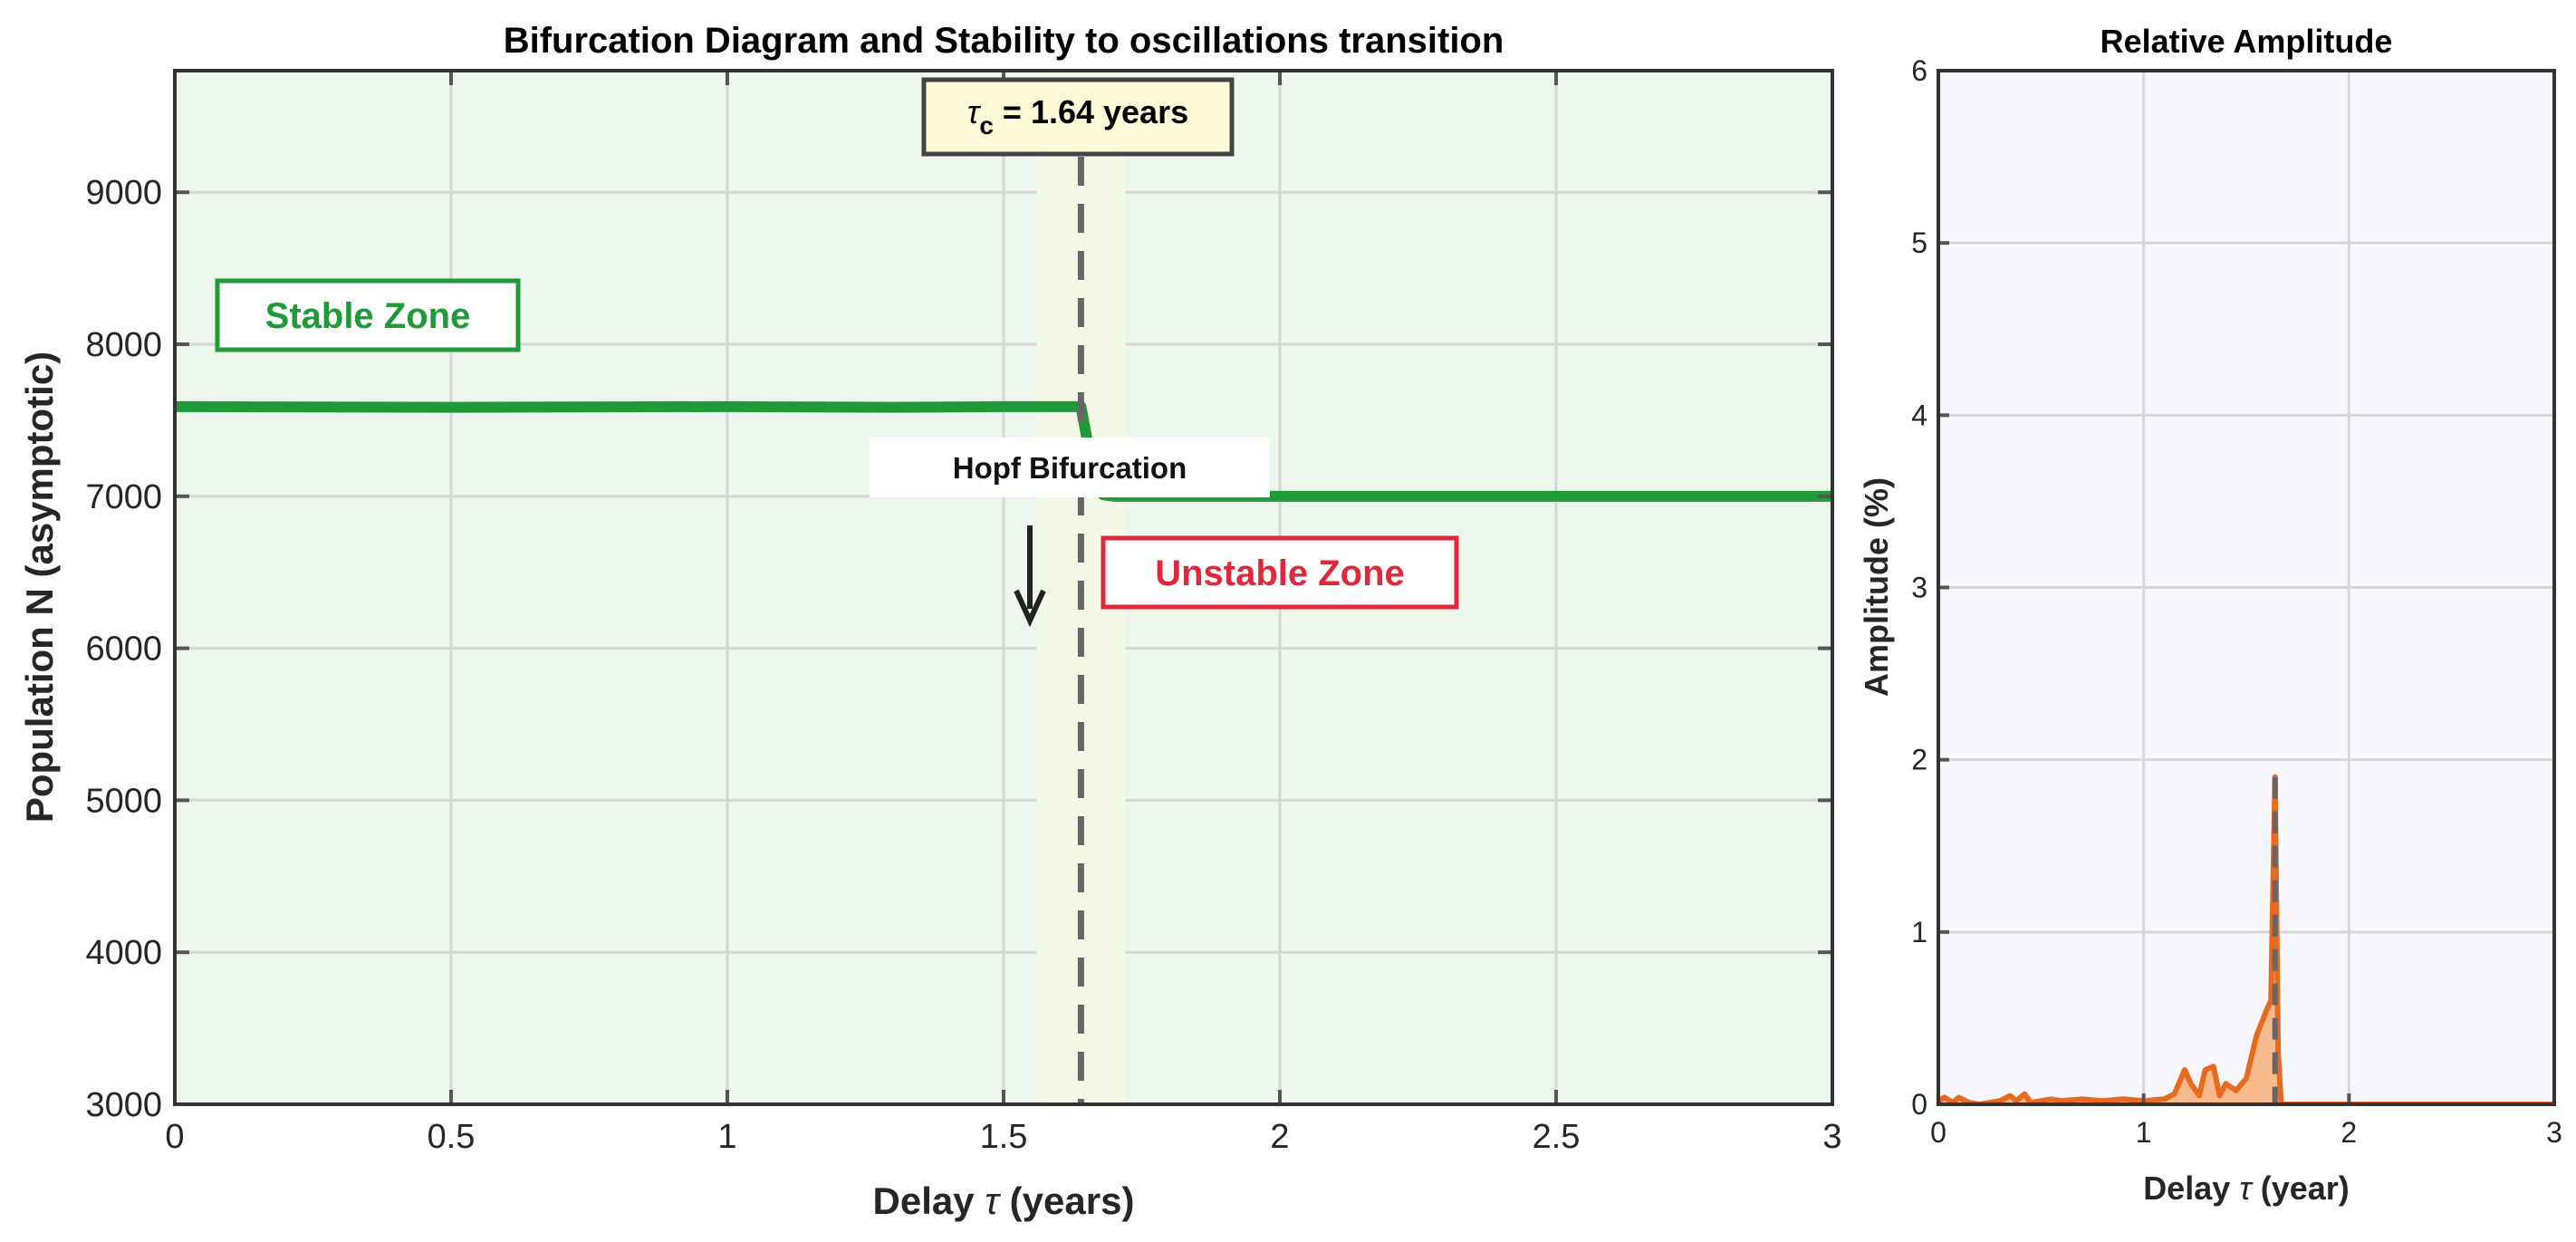 This screenshot has height=1242, width=2576. Describe the element at coordinates (123, 193) in the screenshot. I see `y-tick-label: 9000` at that location.